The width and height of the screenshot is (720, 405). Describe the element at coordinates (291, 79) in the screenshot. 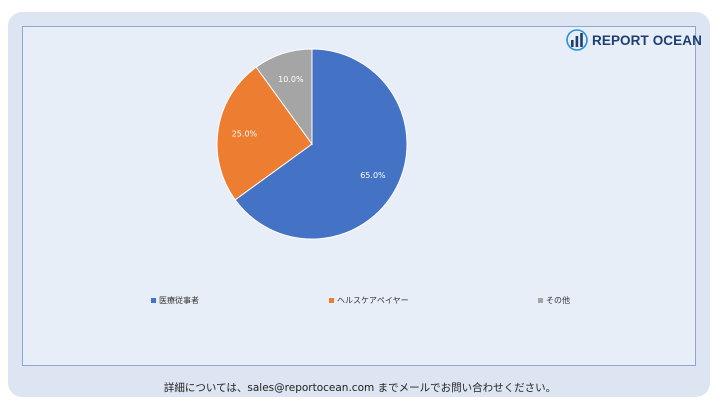

I see `data-label-others: 10.0%` at that location.